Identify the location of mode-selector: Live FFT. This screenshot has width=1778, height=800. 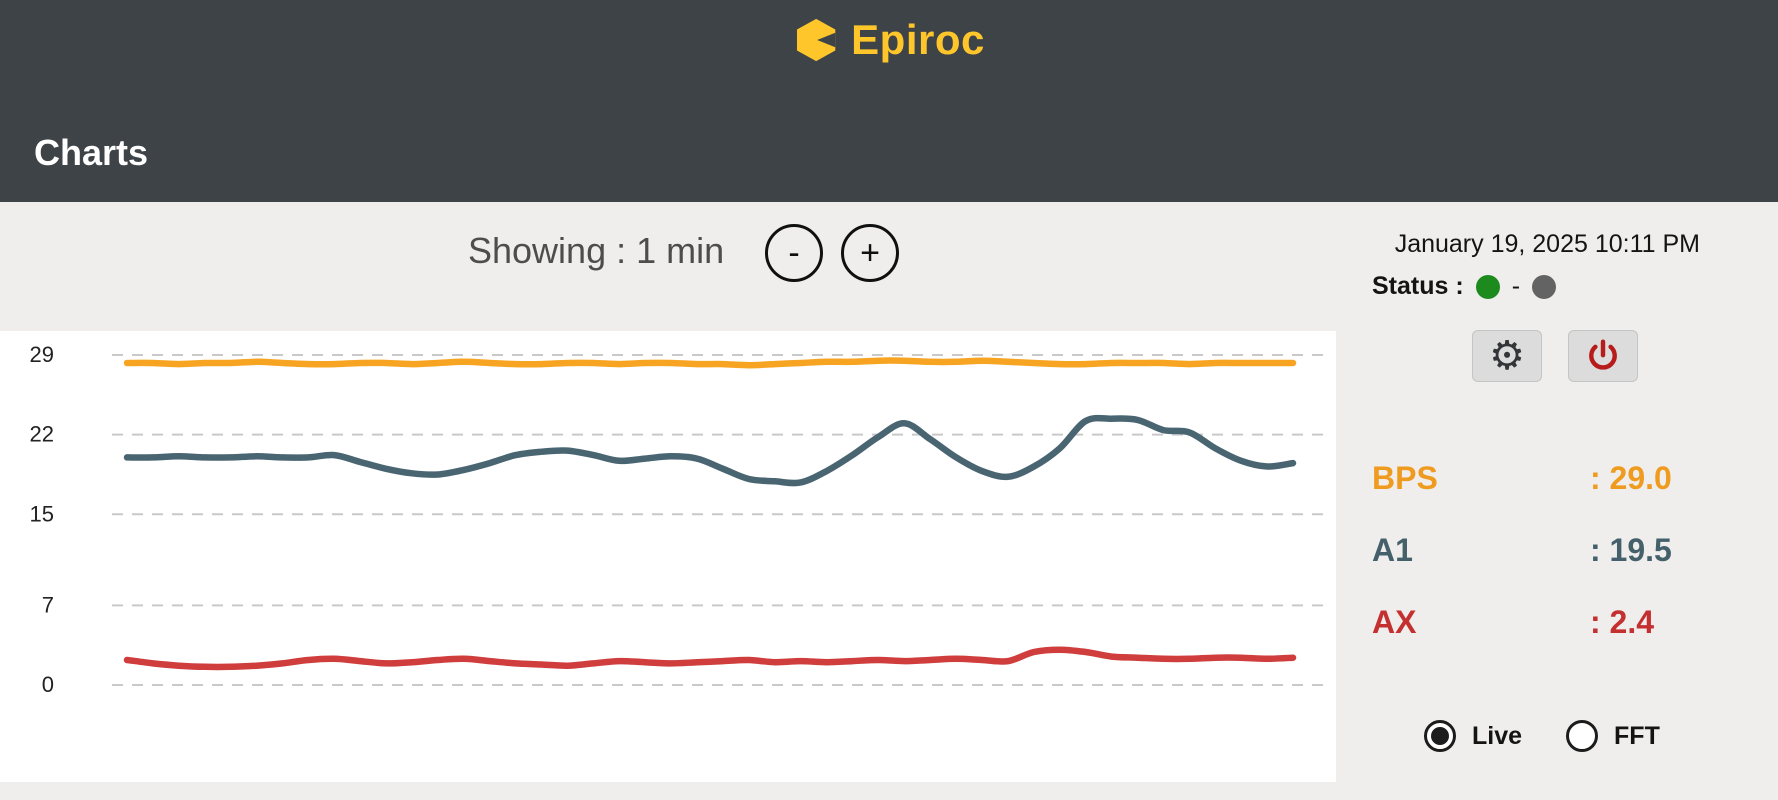
(1542, 736).